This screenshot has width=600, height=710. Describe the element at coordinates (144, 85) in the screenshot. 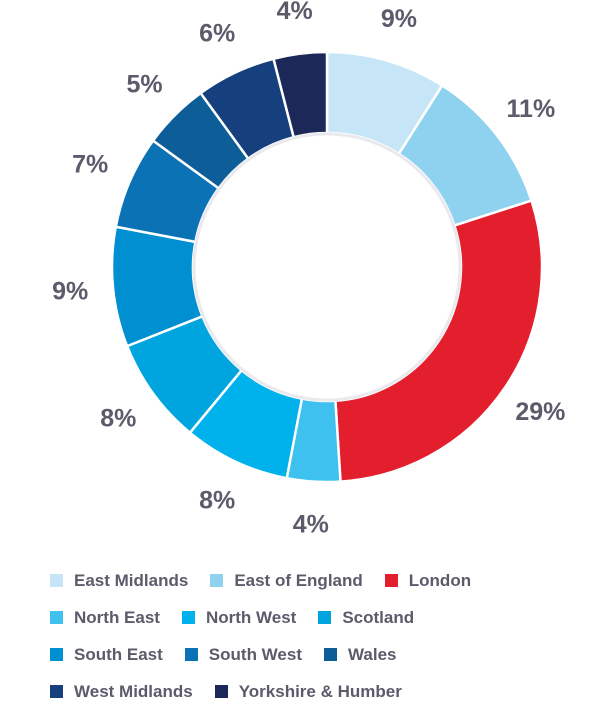

I see `data-label-wales: 5%` at that location.